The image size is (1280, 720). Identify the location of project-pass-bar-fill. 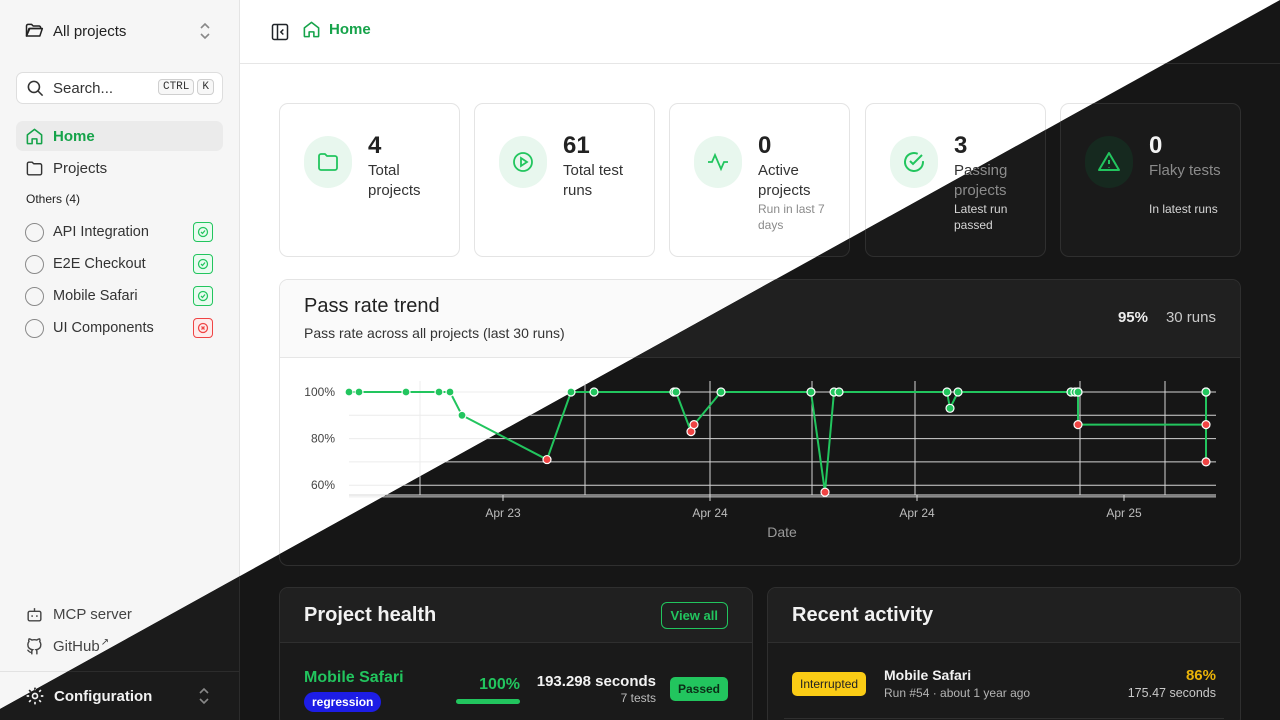
(488, 701).